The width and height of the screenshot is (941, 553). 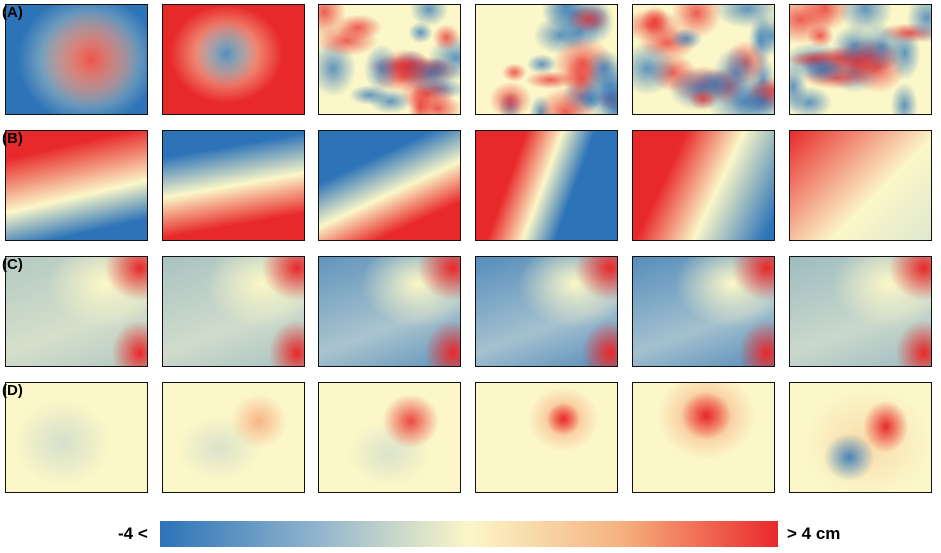 I want to click on colorbar-max-label: > 4 cm, so click(x=814, y=533).